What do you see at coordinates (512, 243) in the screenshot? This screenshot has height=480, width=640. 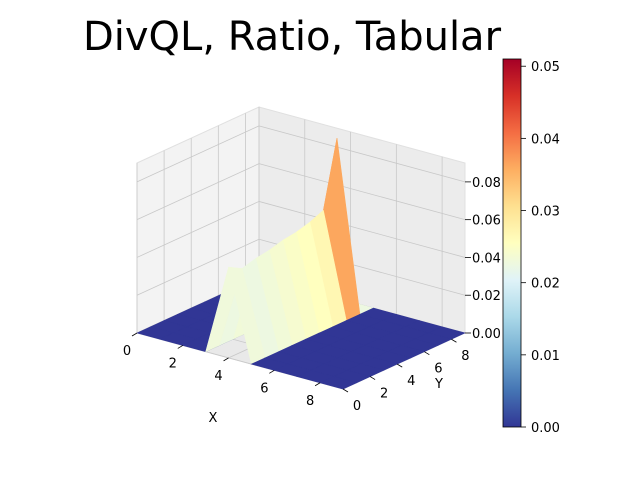 I see `colorbar-gradient` at bounding box center [512, 243].